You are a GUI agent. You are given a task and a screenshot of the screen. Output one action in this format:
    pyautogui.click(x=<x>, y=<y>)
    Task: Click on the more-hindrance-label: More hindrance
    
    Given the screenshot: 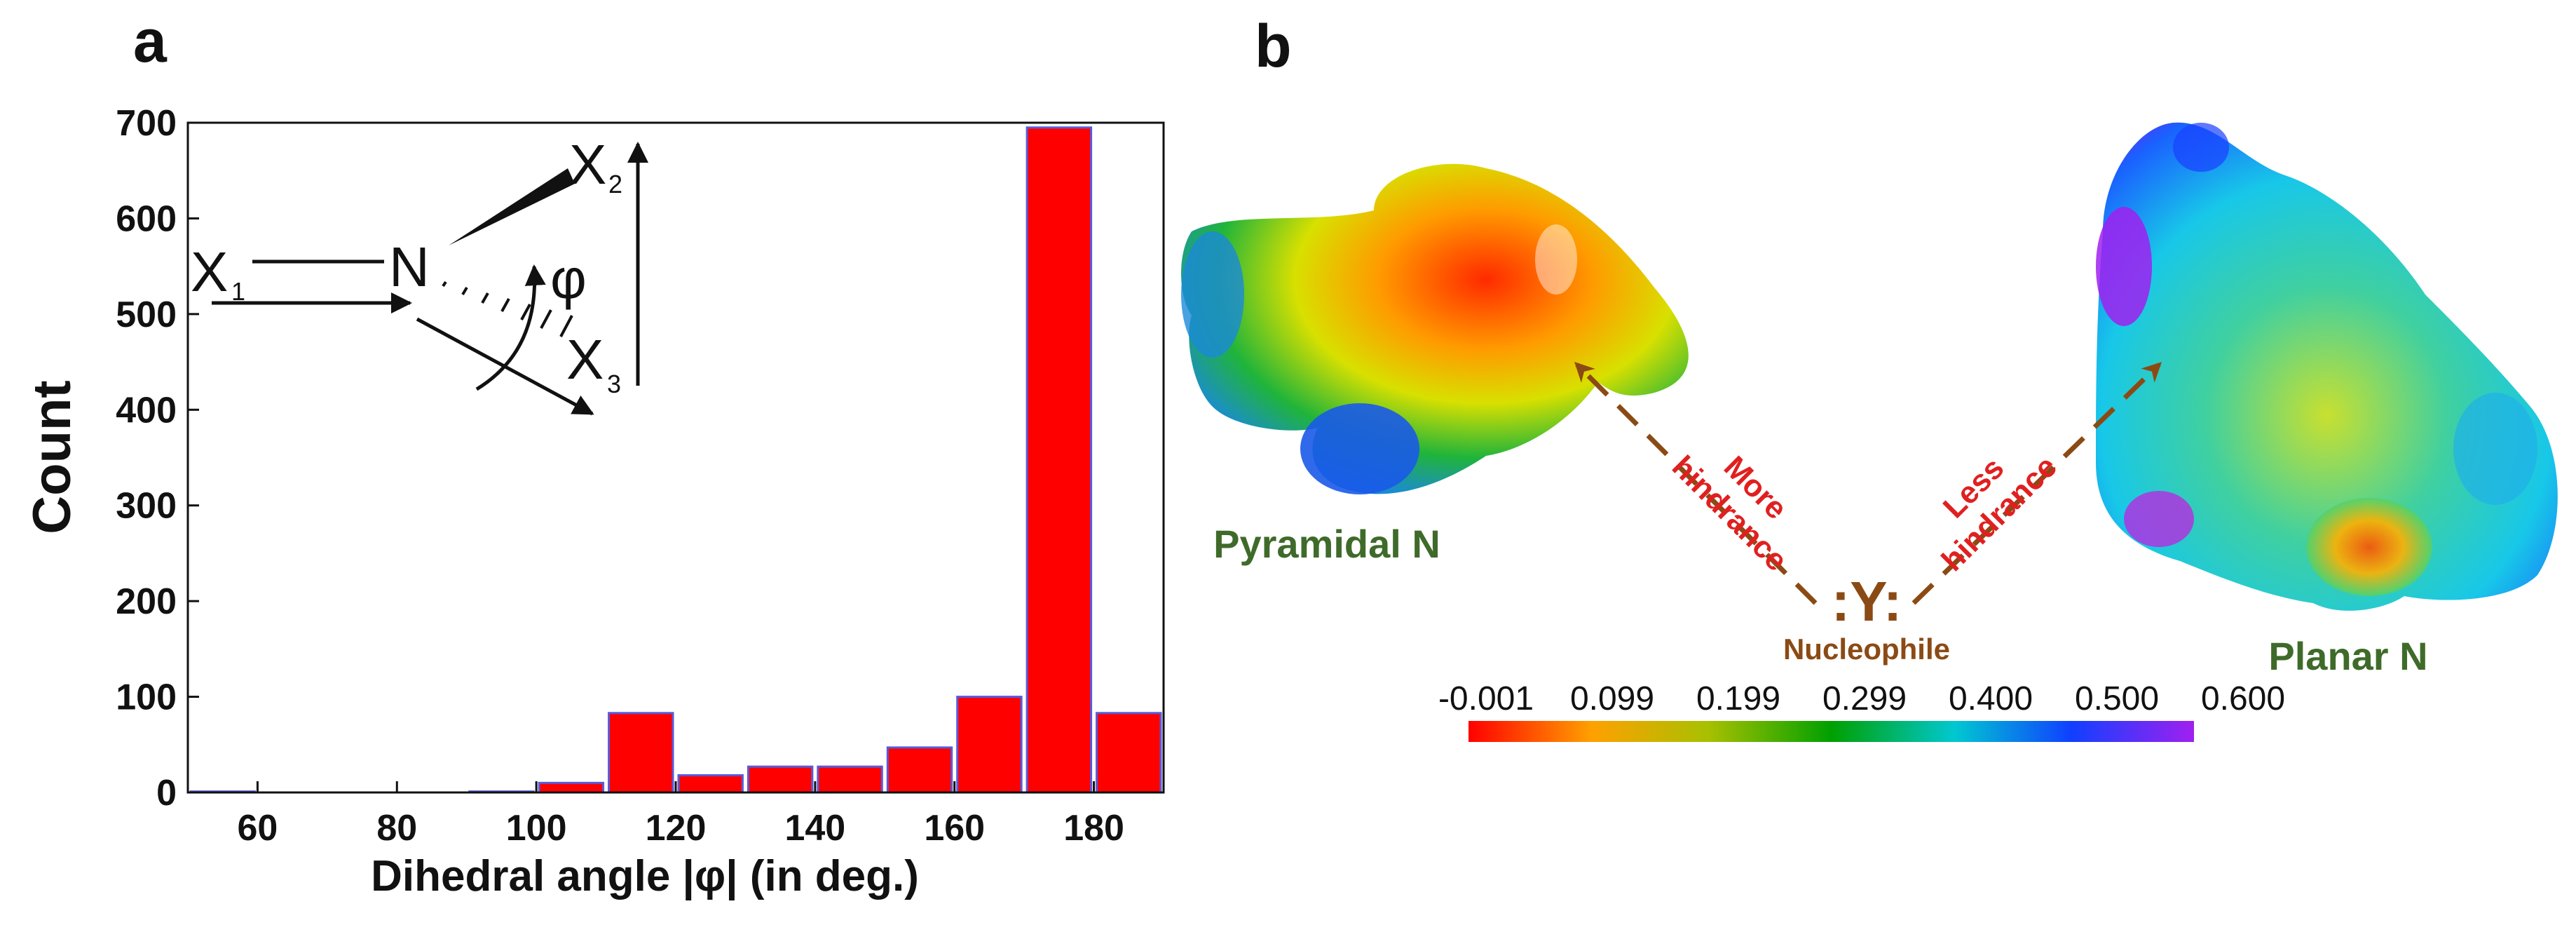 What is the action you would take?
    pyautogui.click(x=1729, y=514)
    